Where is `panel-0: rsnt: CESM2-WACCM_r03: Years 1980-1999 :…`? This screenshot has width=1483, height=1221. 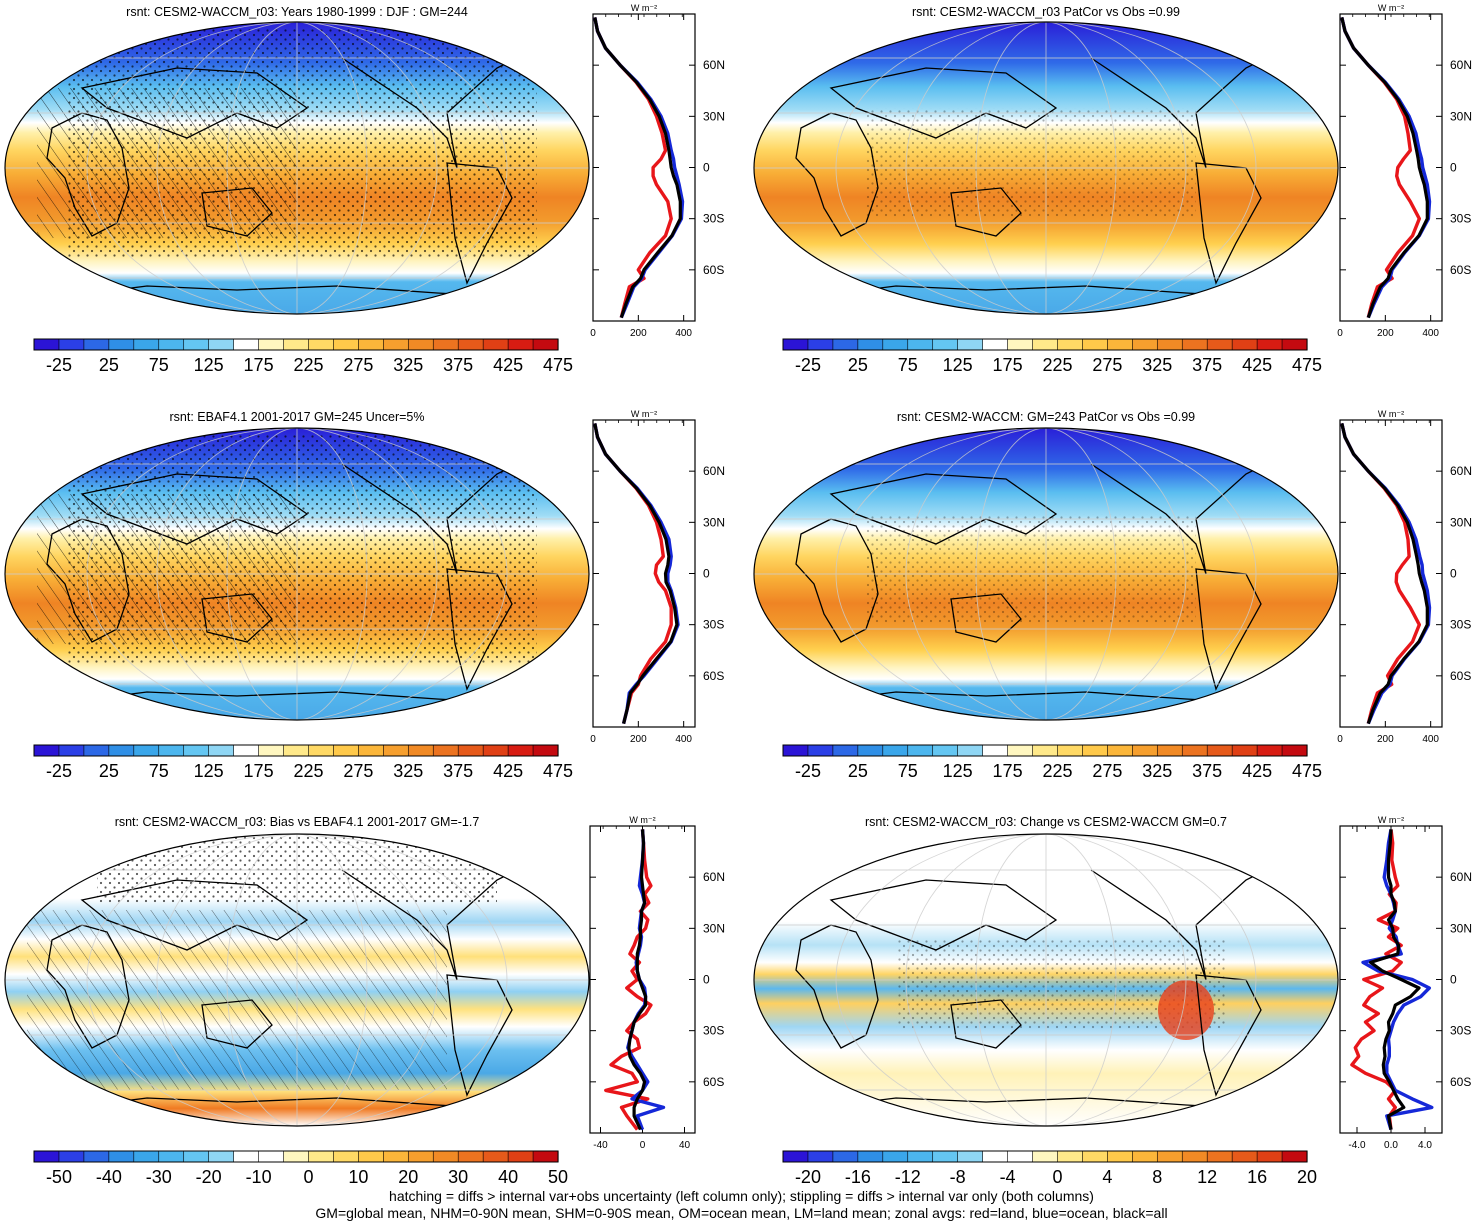 panel-0: rsnt: CESM2-WACCM_r03: Years 1980-1999 :… is located at coordinates (364, 189).